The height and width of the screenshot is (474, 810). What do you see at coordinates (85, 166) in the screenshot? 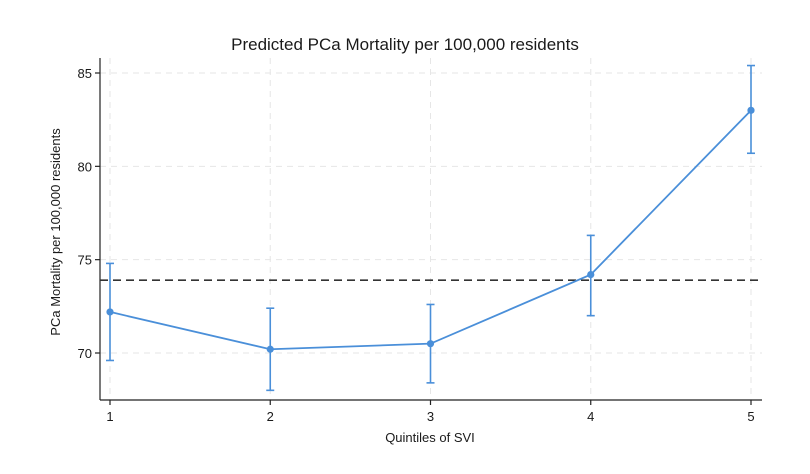
I see `y-tick-label-3: 80` at bounding box center [85, 166].